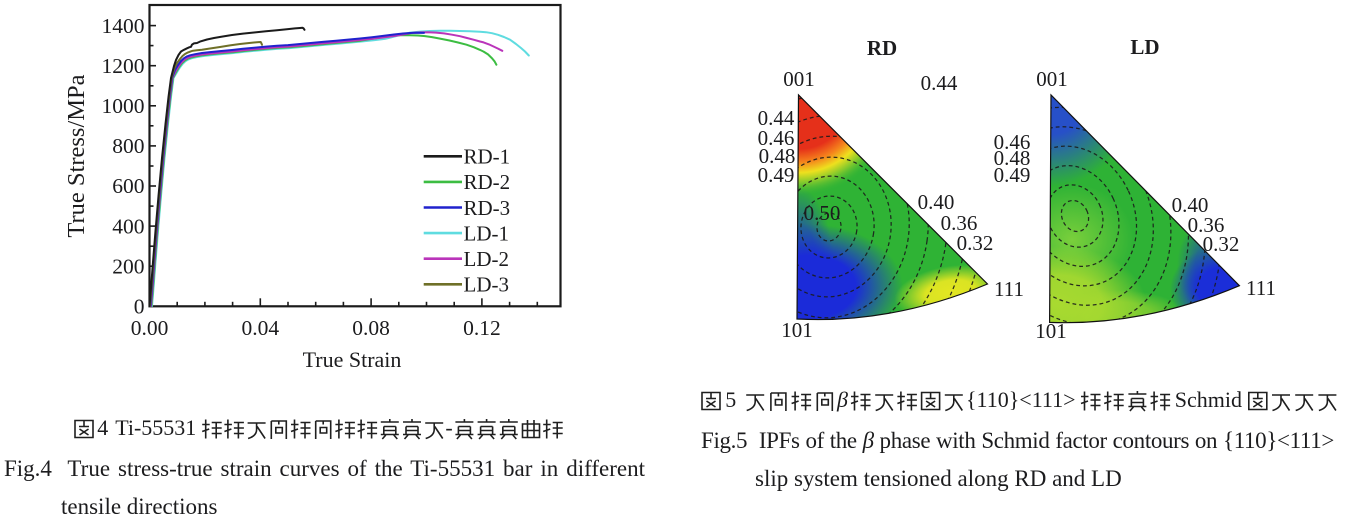  I want to click on svg-text: 1200, so click(123, 66).